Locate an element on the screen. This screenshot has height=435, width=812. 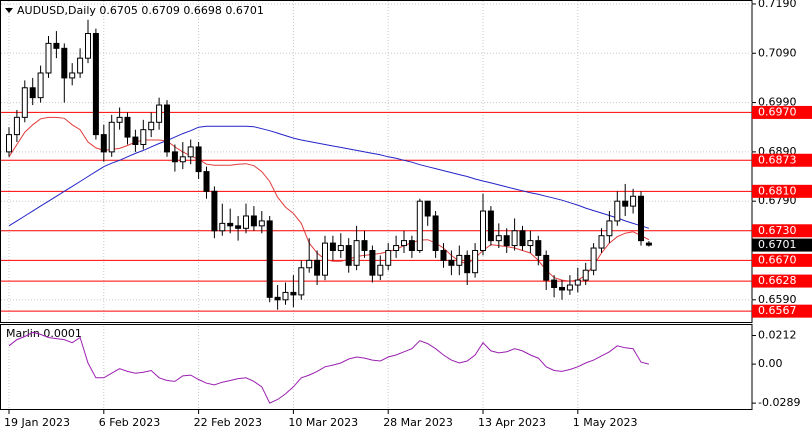
indicator-title: Marlin 0.0001 is located at coordinates (44, 333).